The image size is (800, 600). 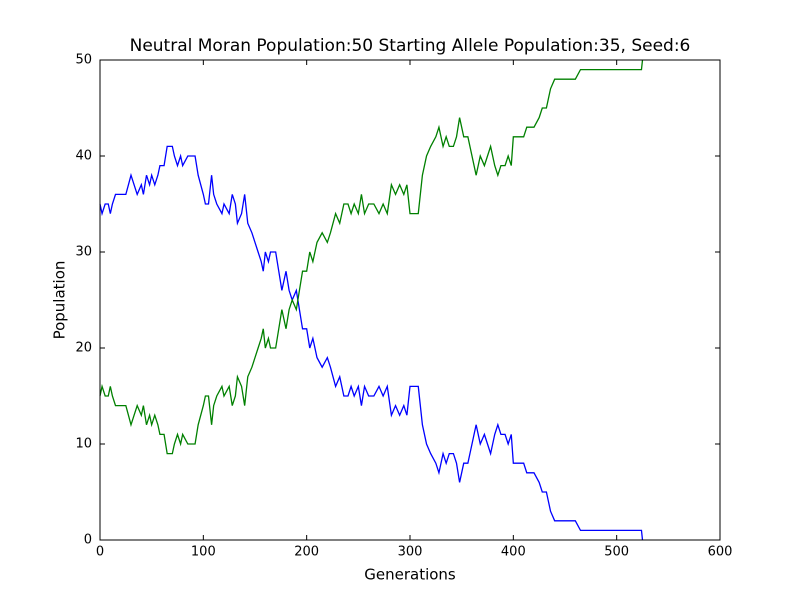 I want to click on y-tick-label: 40, so click(x=83, y=156).